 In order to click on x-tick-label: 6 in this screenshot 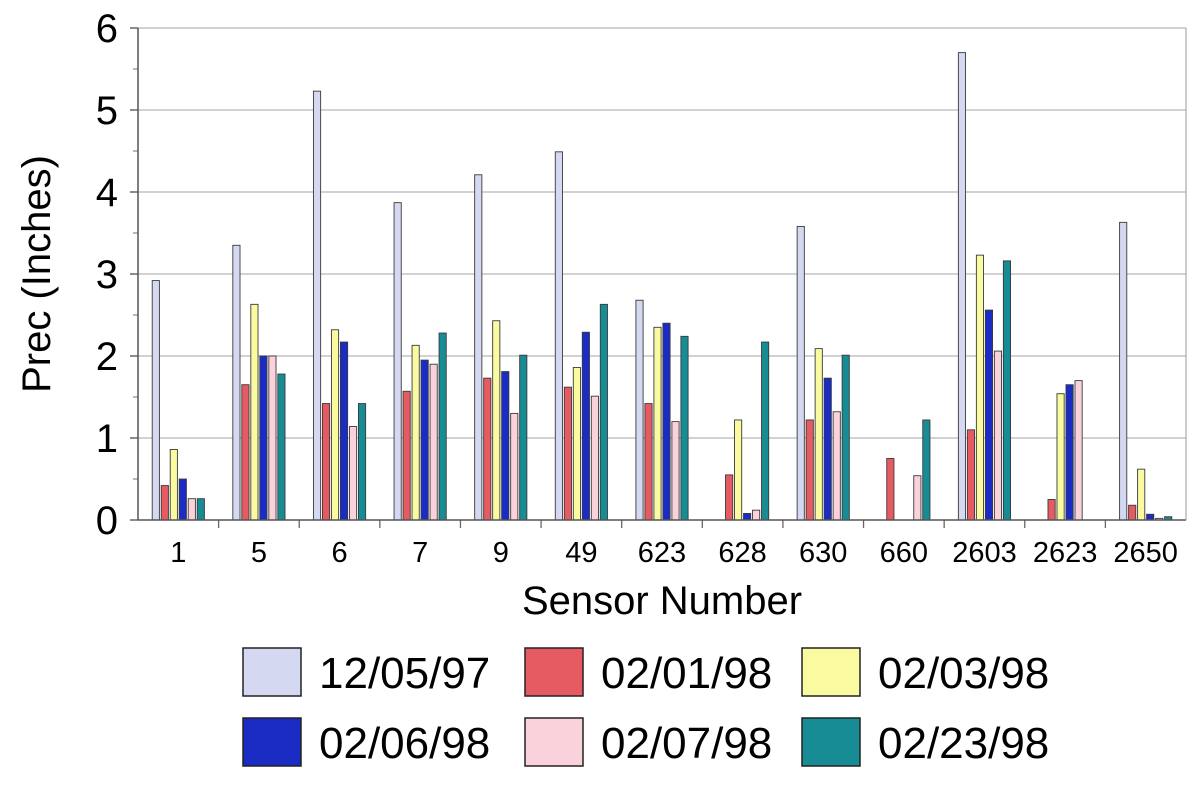, I will do `click(339, 553)`.